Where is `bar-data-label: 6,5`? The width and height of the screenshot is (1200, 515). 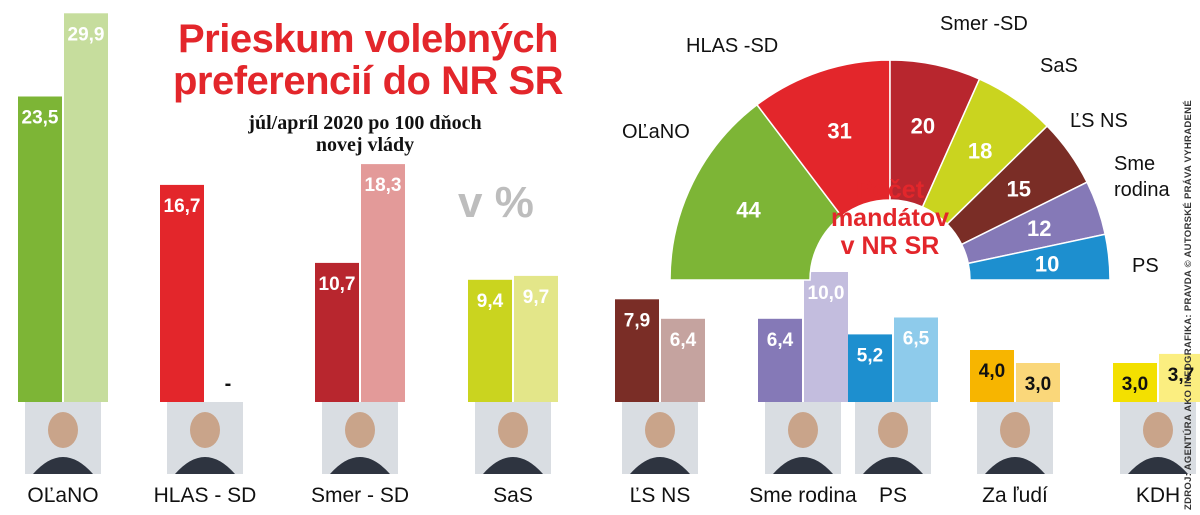 bar-data-label: 6,5 is located at coordinates (916, 339).